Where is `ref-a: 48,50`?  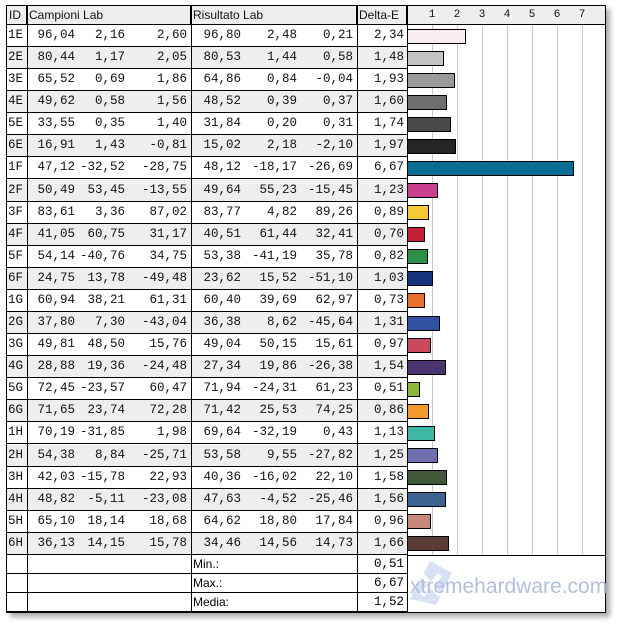 ref-a: 48,50 is located at coordinates (106, 344).